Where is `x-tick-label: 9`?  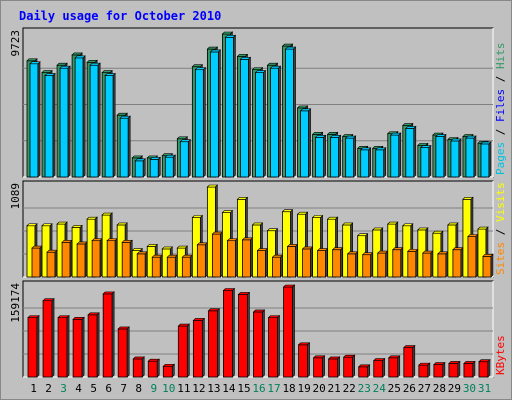
x-tick-label: 9 is located at coordinates (153, 388).